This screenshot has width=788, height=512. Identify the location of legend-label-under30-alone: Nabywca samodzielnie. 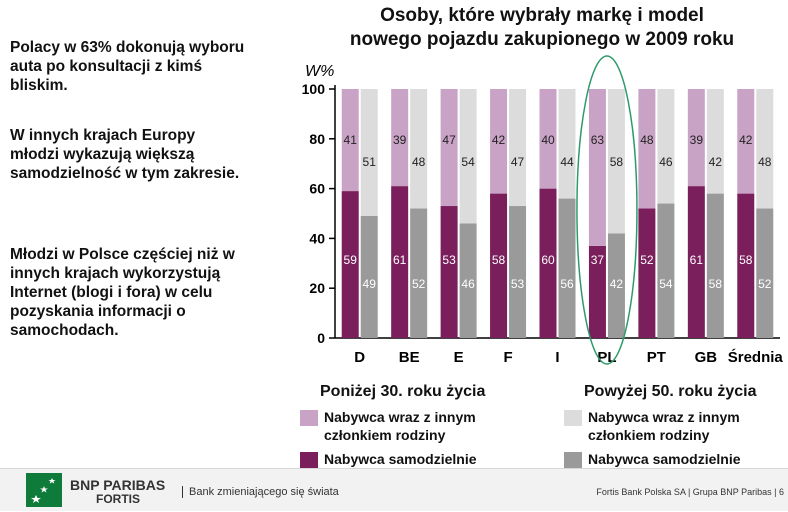
(400, 459).